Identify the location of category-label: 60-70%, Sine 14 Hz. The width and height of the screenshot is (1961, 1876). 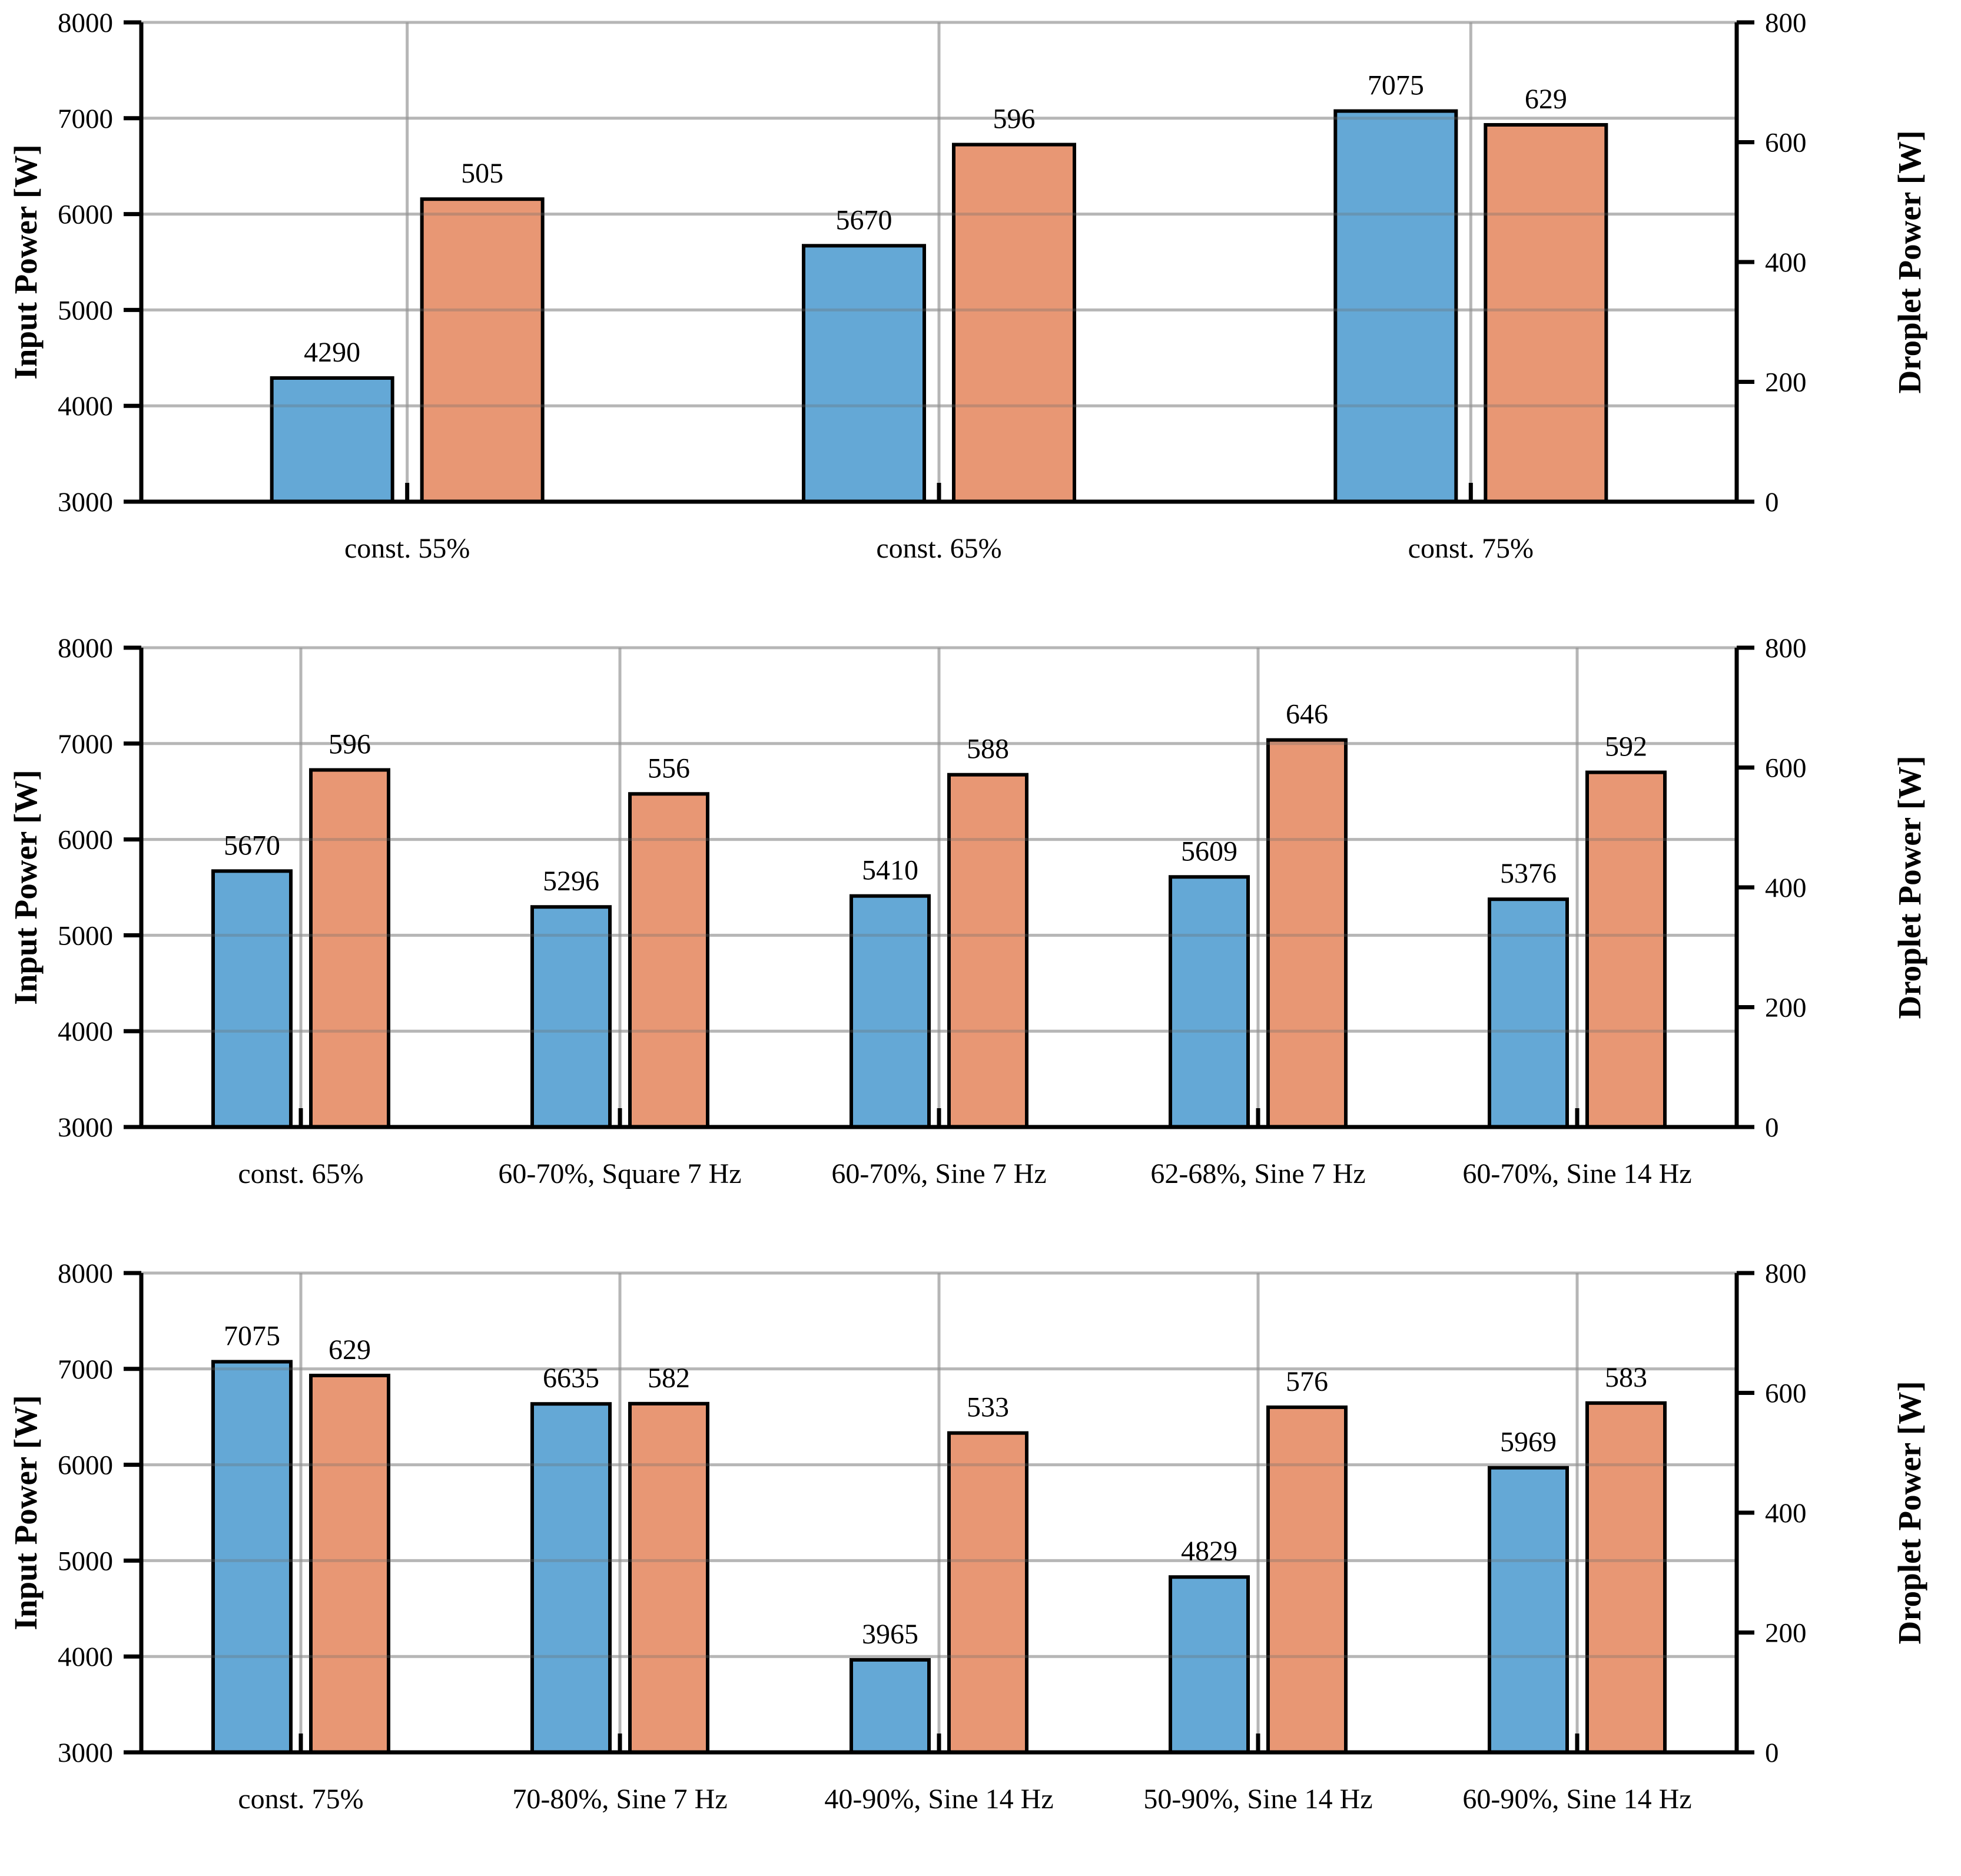
(1576, 1174).